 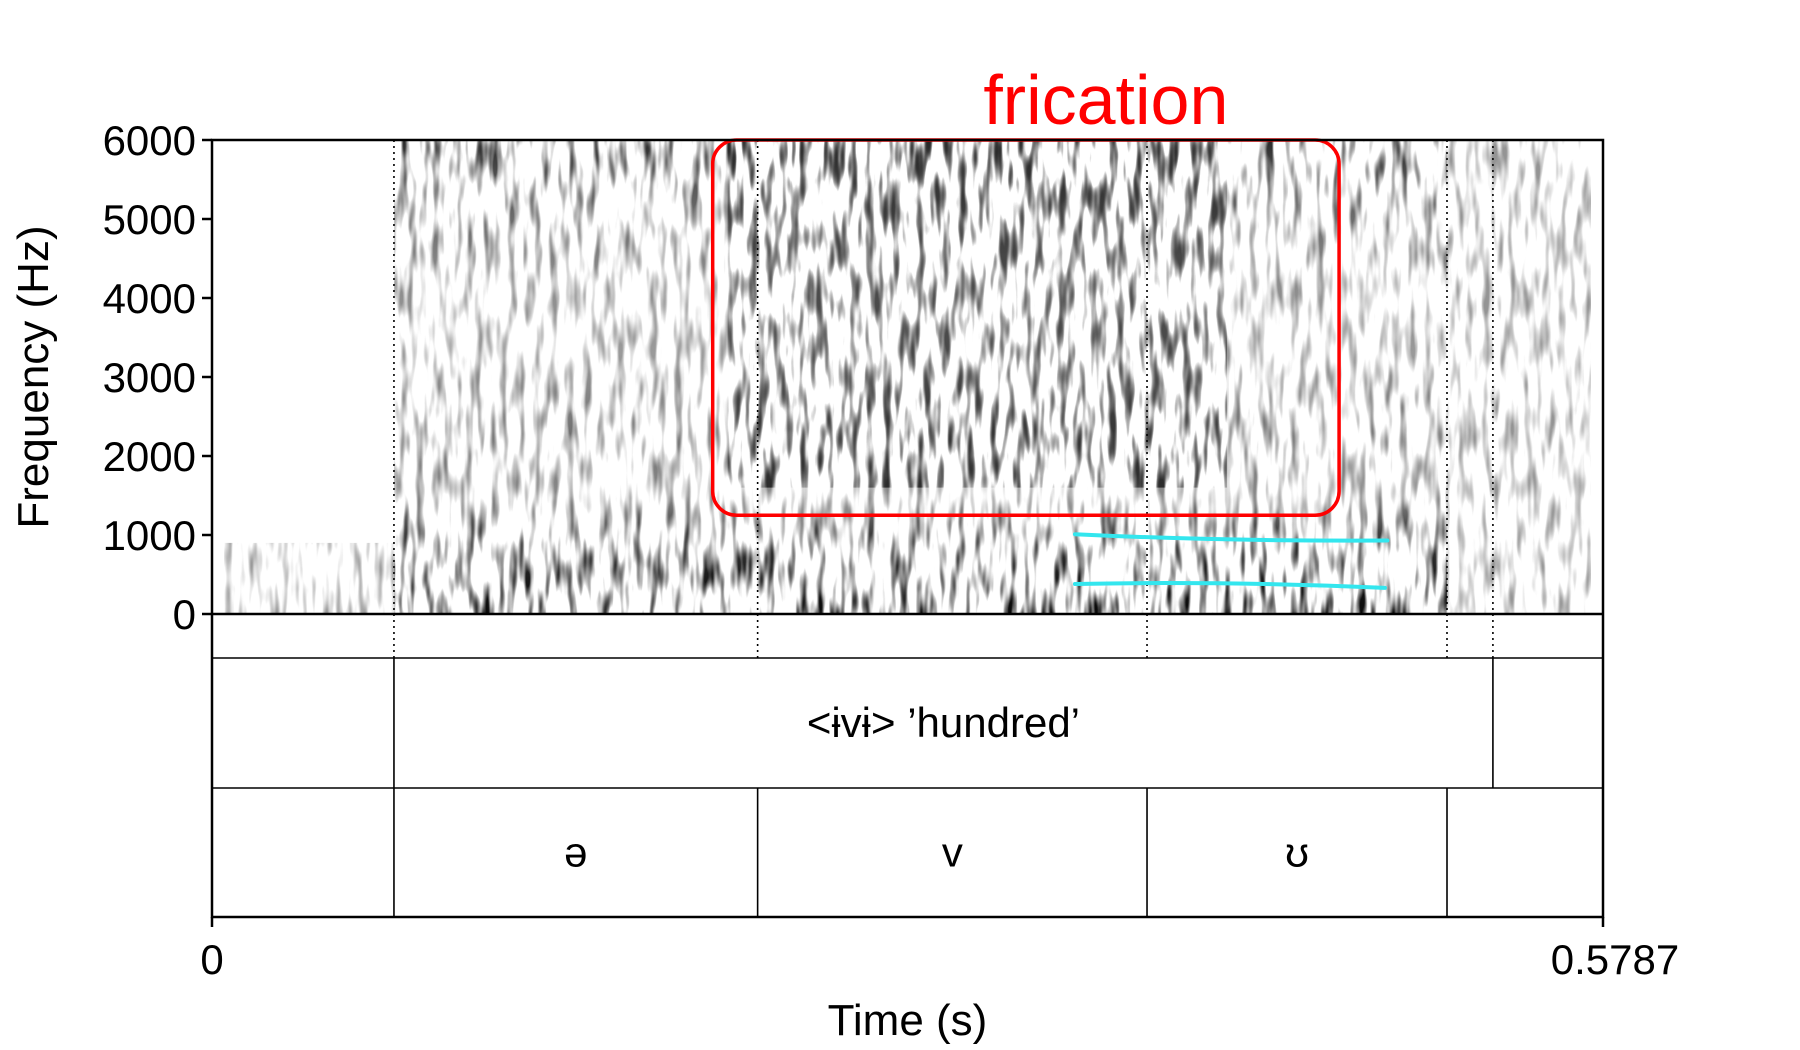 I want to click on y-tick-label-2: 2000, so click(x=149, y=456).